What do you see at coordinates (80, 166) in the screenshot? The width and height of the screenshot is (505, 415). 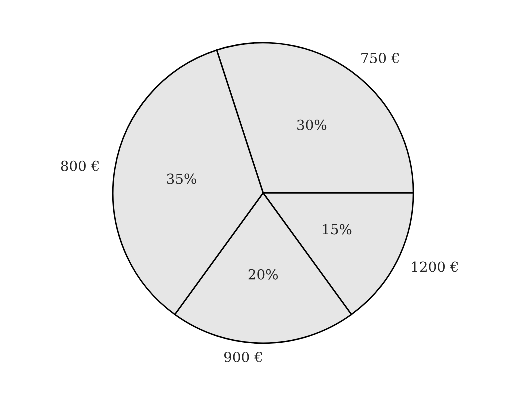 I see `slice-label: 800 €` at bounding box center [80, 166].